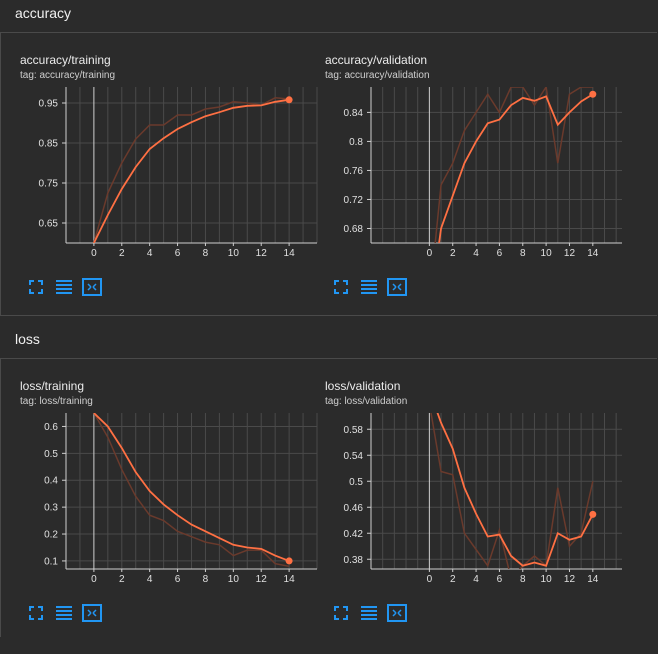 Image resolution: width=658 pixels, height=654 pixels. What do you see at coordinates (377, 75) in the screenshot?
I see `card-tag: tag: accuracy/validation` at bounding box center [377, 75].